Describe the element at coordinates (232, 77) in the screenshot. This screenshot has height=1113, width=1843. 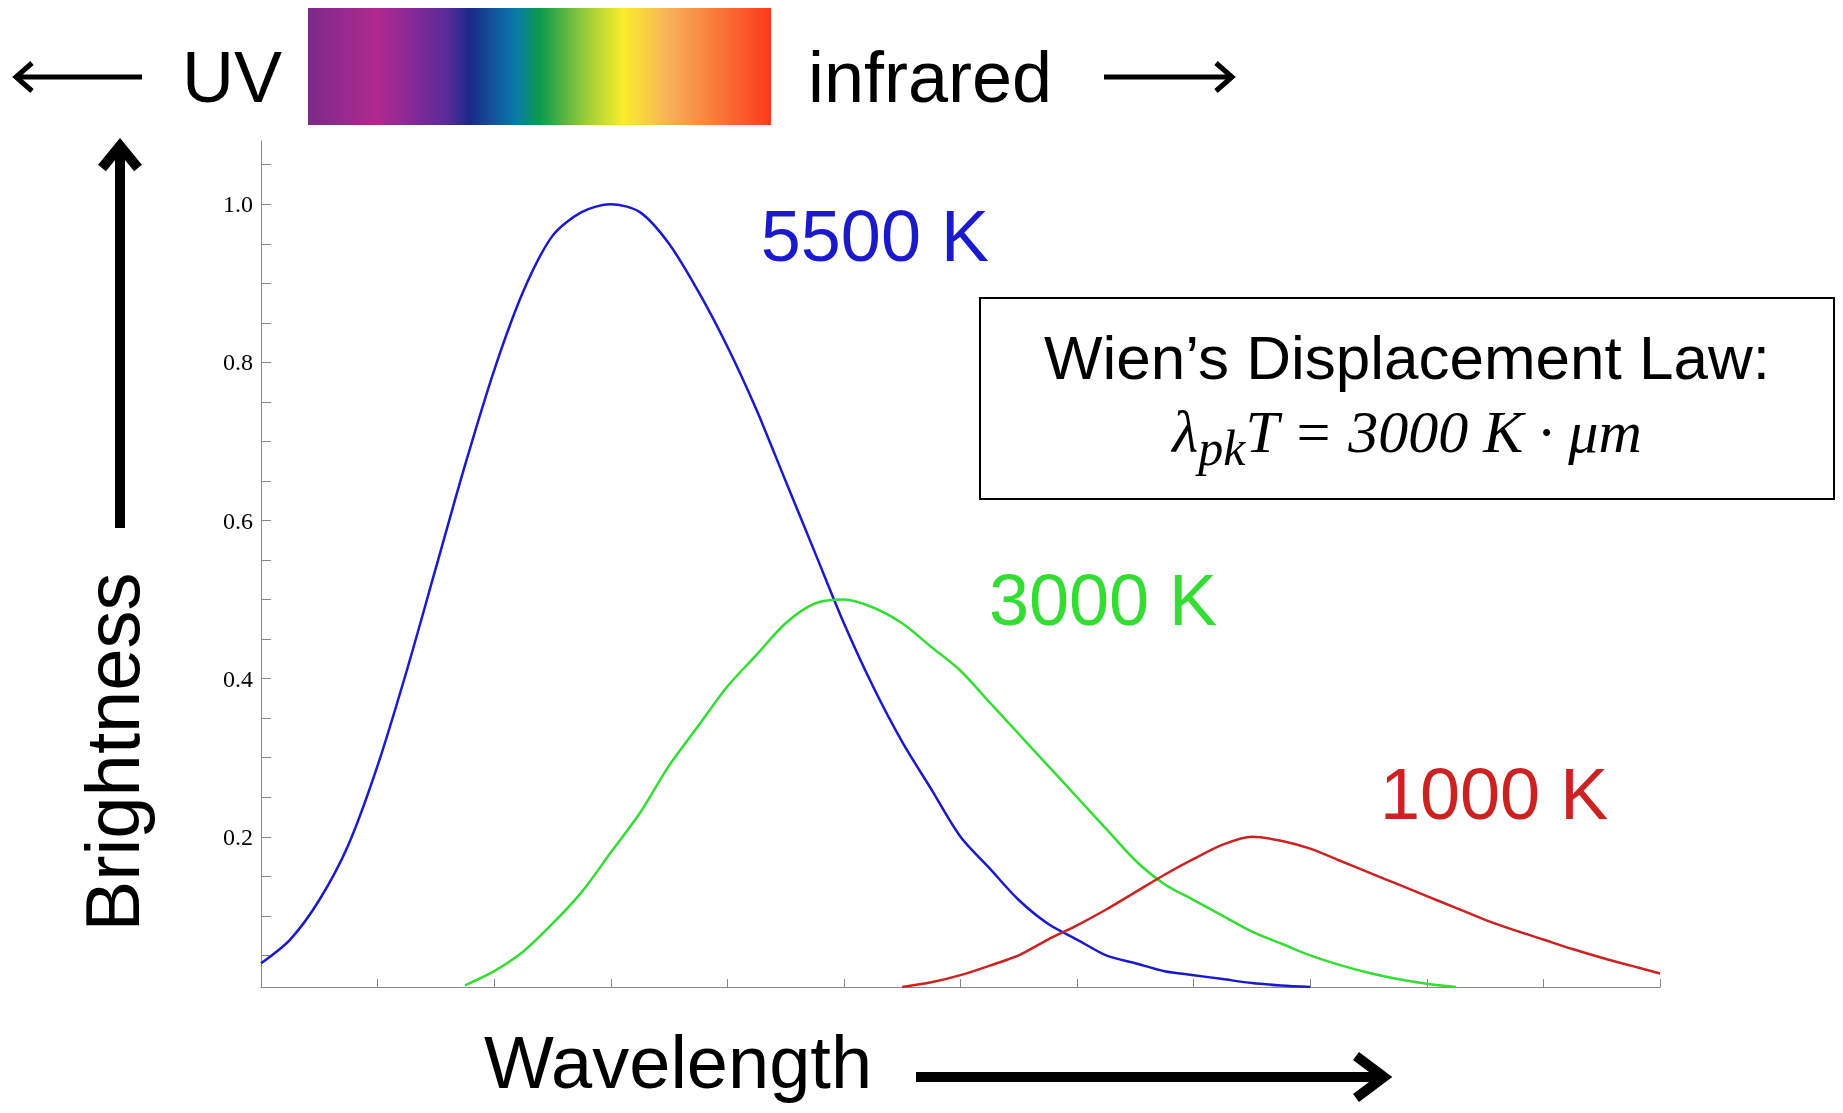
I see `text: UV` at that location.